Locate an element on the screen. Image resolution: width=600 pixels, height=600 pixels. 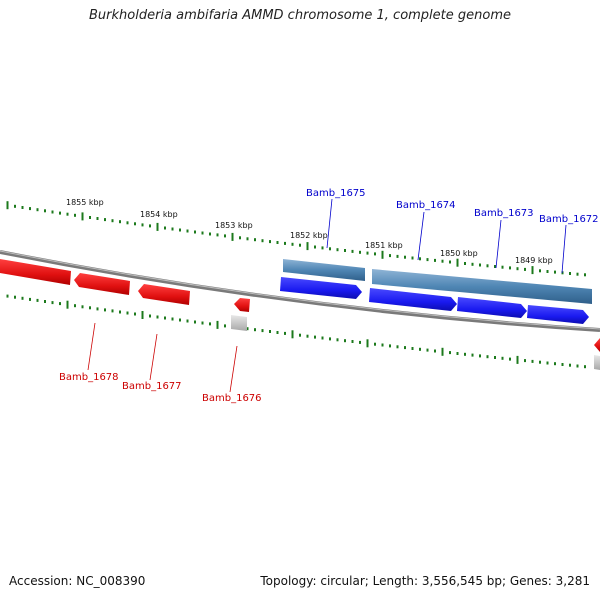
forward-cds-track is located at coordinates (434, 300).